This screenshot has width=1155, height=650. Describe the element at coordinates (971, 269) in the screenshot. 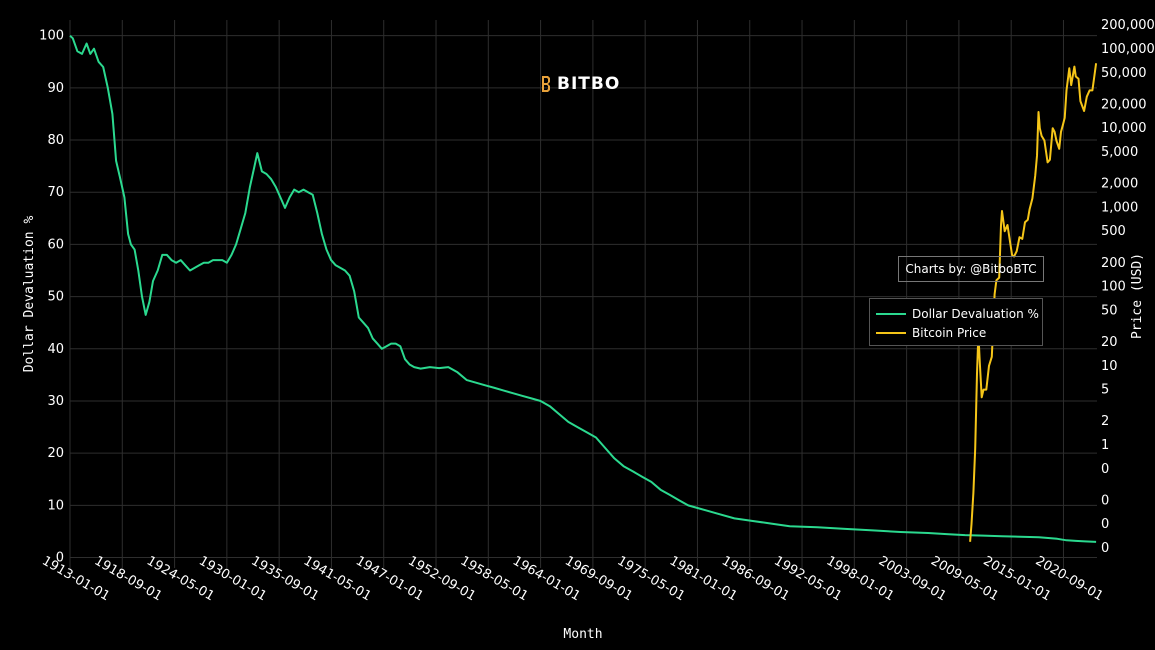

I see `credit-label: Charts by: @BitboBTC` at that location.